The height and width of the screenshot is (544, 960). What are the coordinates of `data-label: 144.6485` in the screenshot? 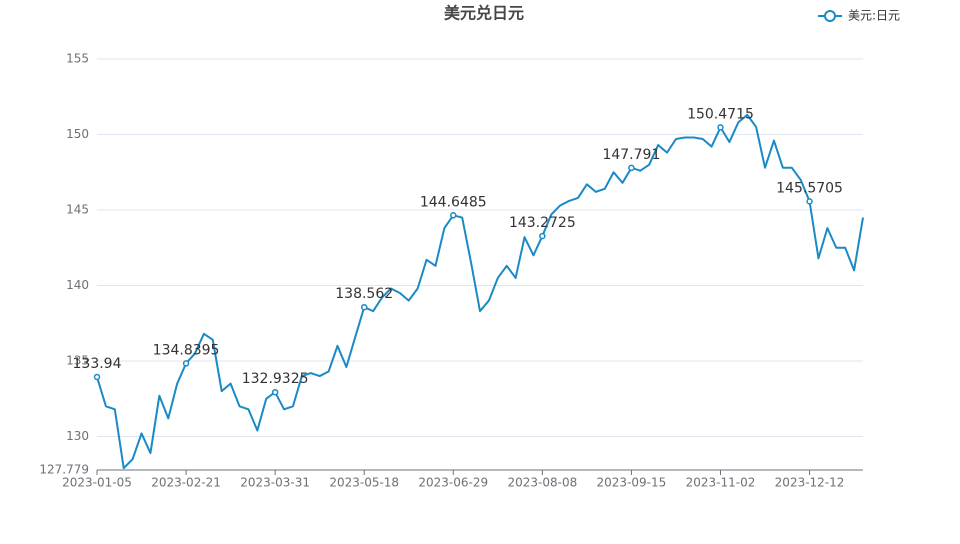 It's located at (453, 202).